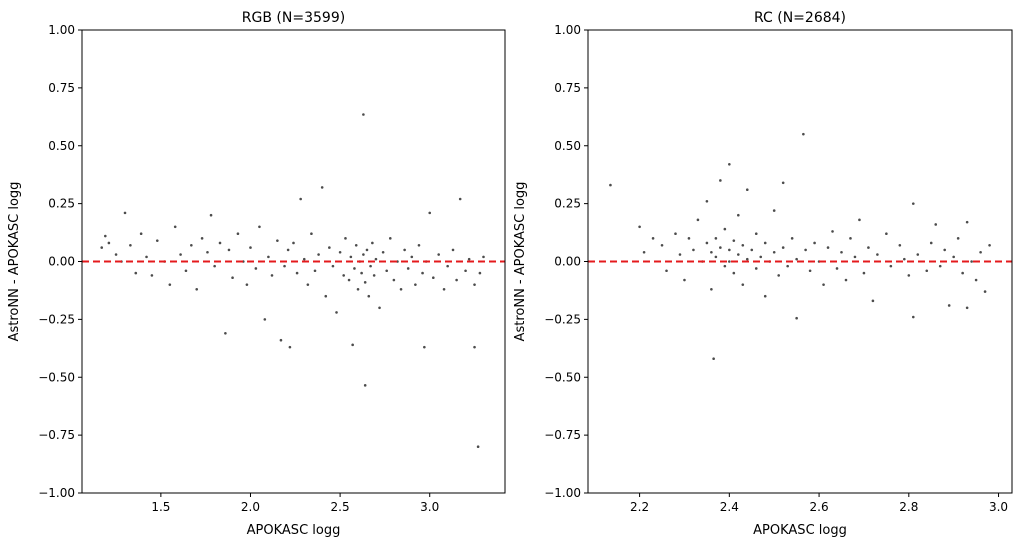 Image resolution: width=1024 pixels, height=550 pixels. I want to click on y-tick-label: −0.75, so click(56, 435).